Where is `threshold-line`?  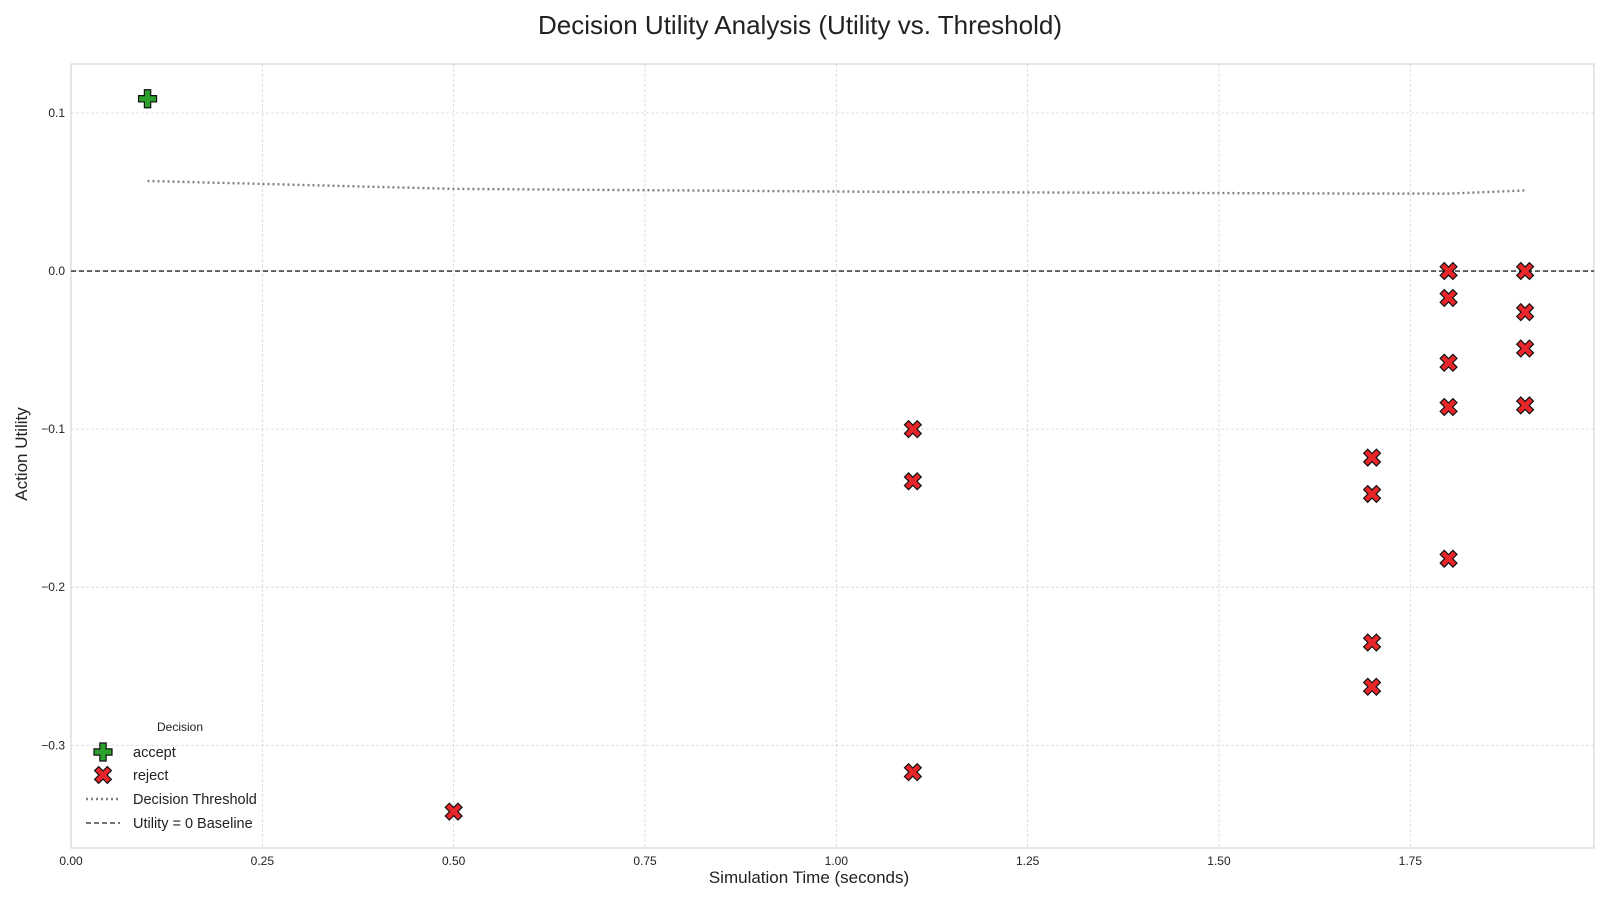 threshold-line is located at coordinates (836, 187).